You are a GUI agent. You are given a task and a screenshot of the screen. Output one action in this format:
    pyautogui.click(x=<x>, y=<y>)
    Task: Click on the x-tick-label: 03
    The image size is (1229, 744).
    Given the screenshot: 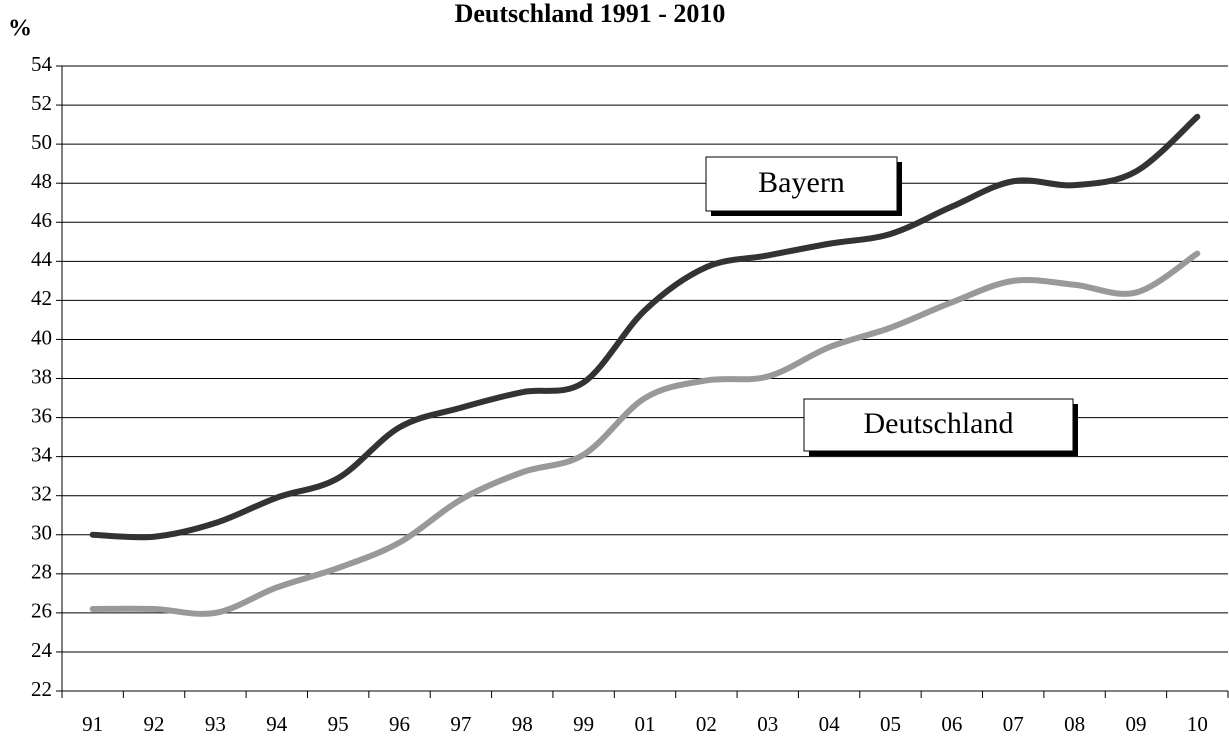 What is the action you would take?
    pyautogui.click(x=767, y=724)
    